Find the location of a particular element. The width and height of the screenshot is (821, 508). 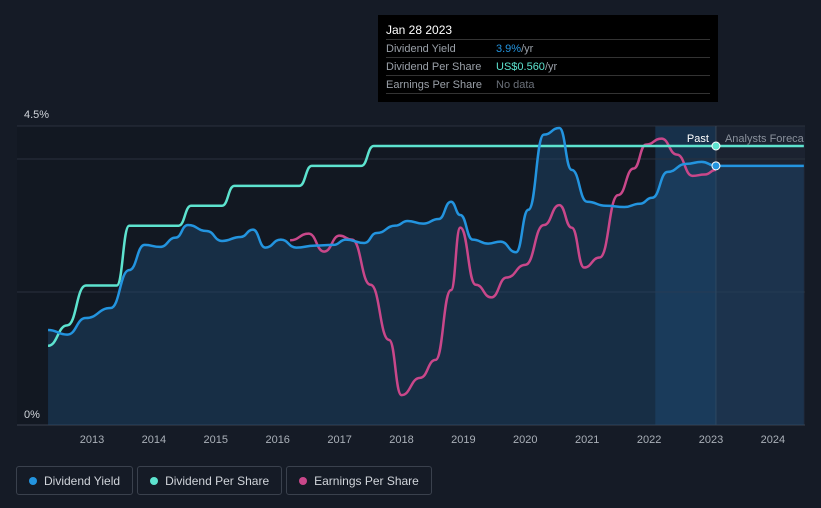

y-tick-label: 0% is located at coordinates (32, 415).